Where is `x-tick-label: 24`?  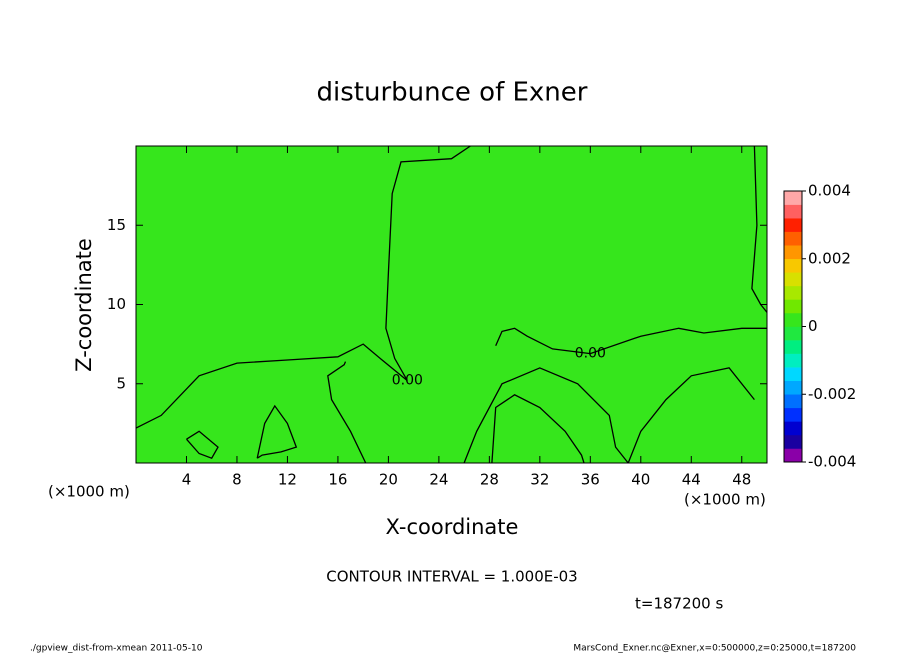
x-tick-label: 24 is located at coordinates (438, 480).